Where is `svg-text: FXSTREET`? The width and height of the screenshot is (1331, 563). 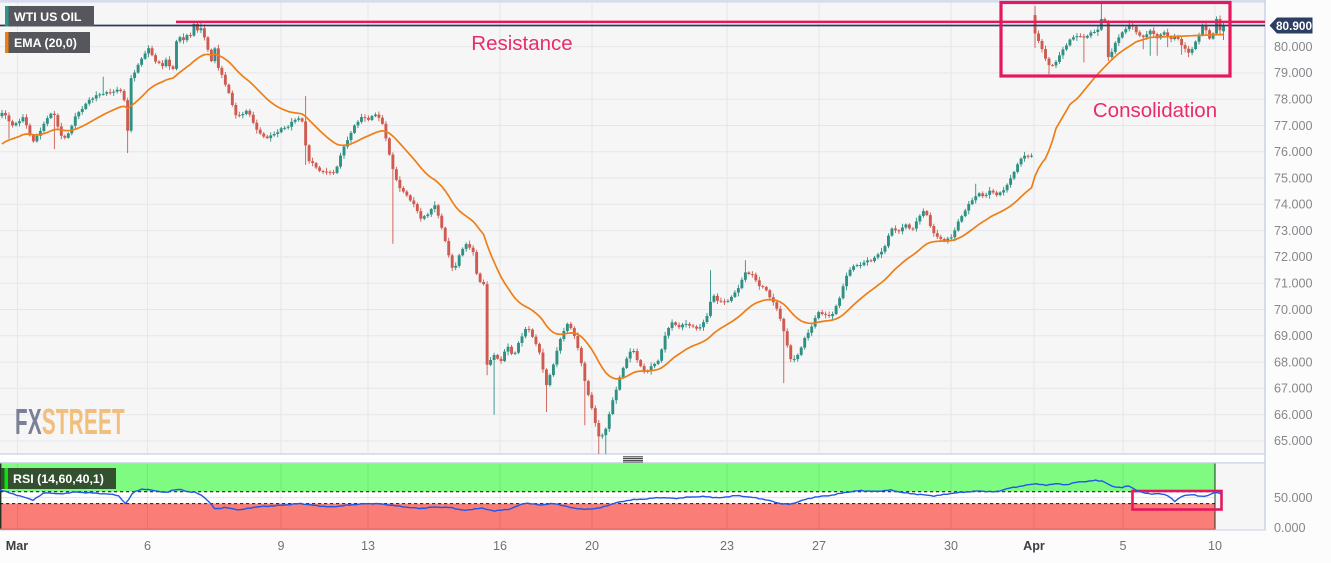
svg-text: FXSTREET is located at coordinates (70, 422).